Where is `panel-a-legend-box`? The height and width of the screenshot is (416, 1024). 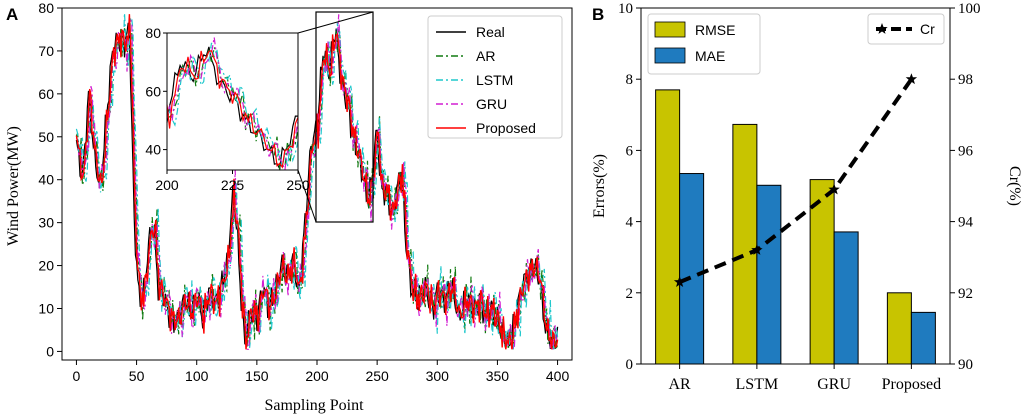 panel-a-legend-box is located at coordinates (495, 77).